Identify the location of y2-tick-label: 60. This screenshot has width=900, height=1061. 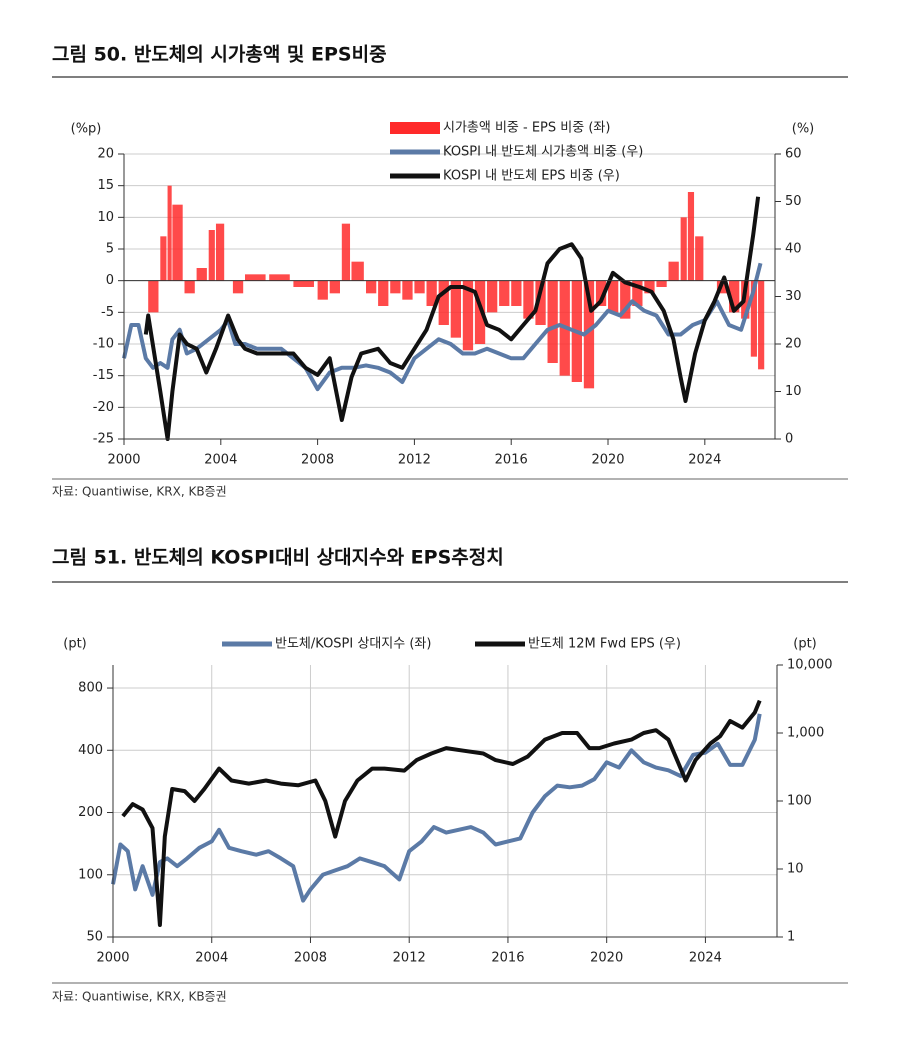
(793, 154).